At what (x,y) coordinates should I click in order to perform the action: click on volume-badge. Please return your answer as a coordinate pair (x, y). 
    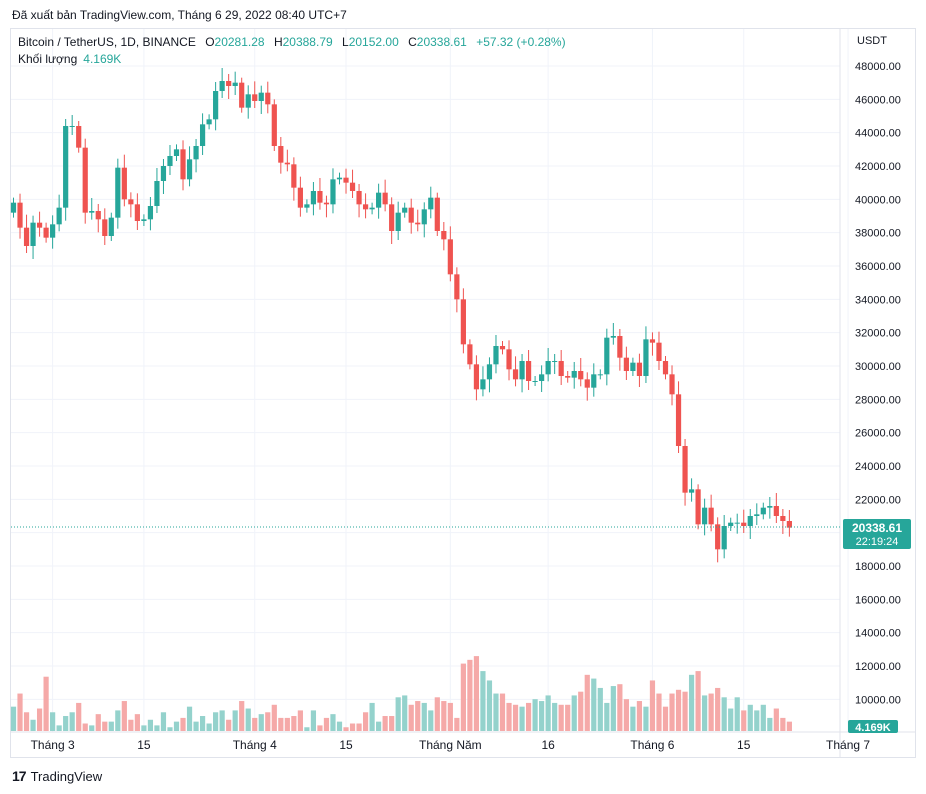
    Looking at the image, I should click on (873, 726).